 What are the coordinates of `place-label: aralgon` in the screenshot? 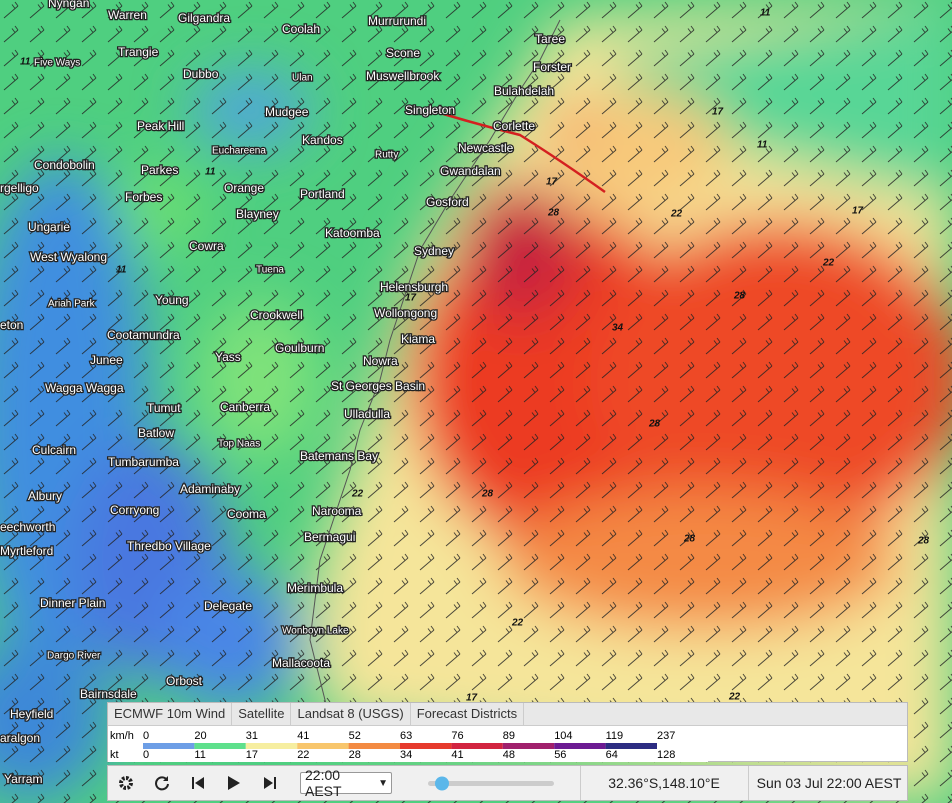 It's located at (20, 738).